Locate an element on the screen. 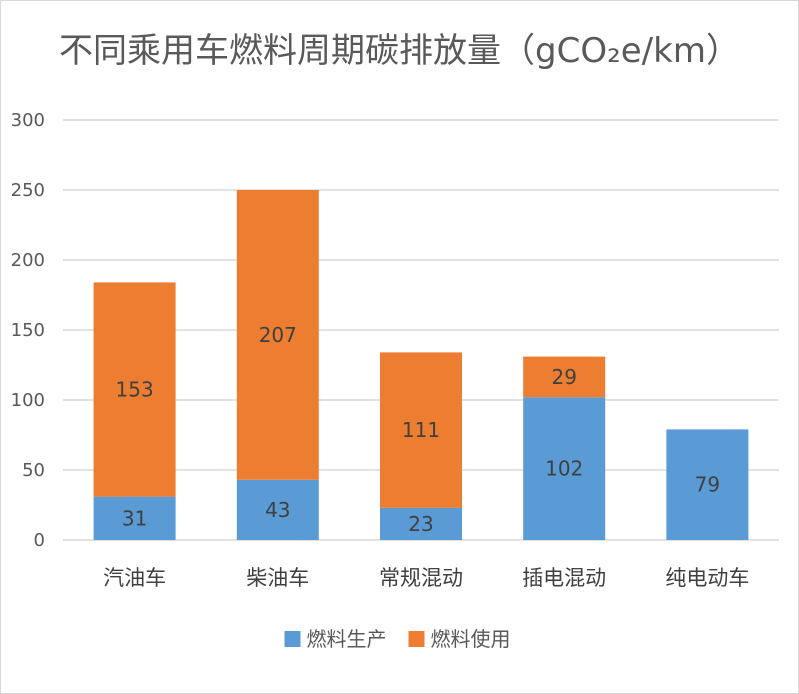 The image size is (799, 694). x-tick-label: 纯电动车 is located at coordinates (707, 578).